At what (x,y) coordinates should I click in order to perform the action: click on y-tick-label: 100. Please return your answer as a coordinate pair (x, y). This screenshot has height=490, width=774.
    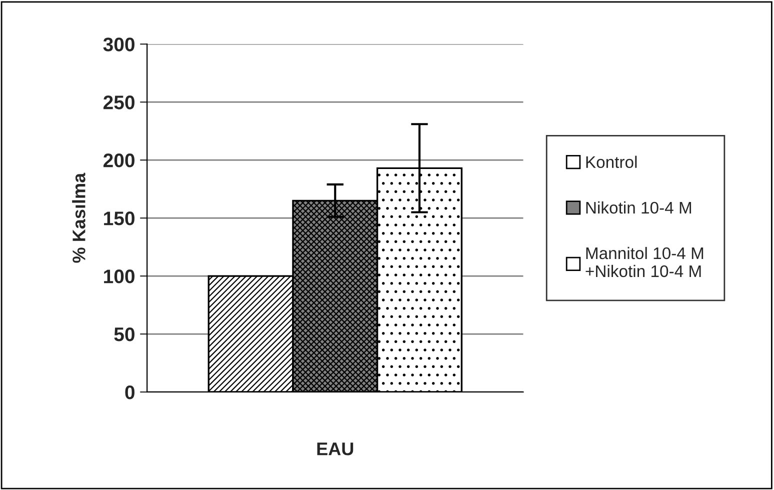
    Looking at the image, I should click on (119, 277).